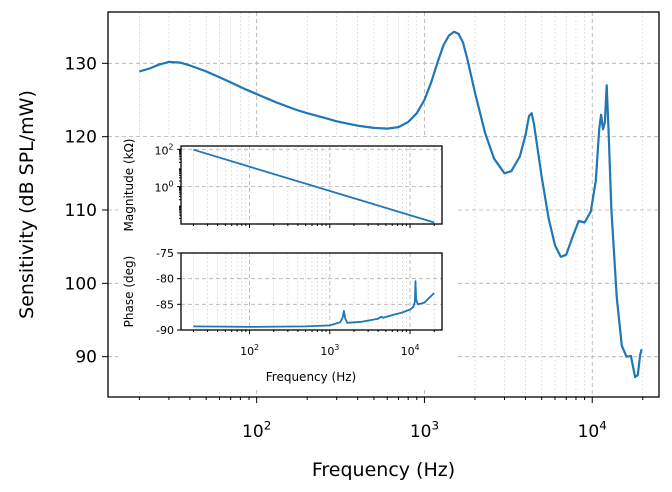  Describe the element at coordinates (256, 430) in the screenshot. I see `main-x-tick-label: 10²` at that location.